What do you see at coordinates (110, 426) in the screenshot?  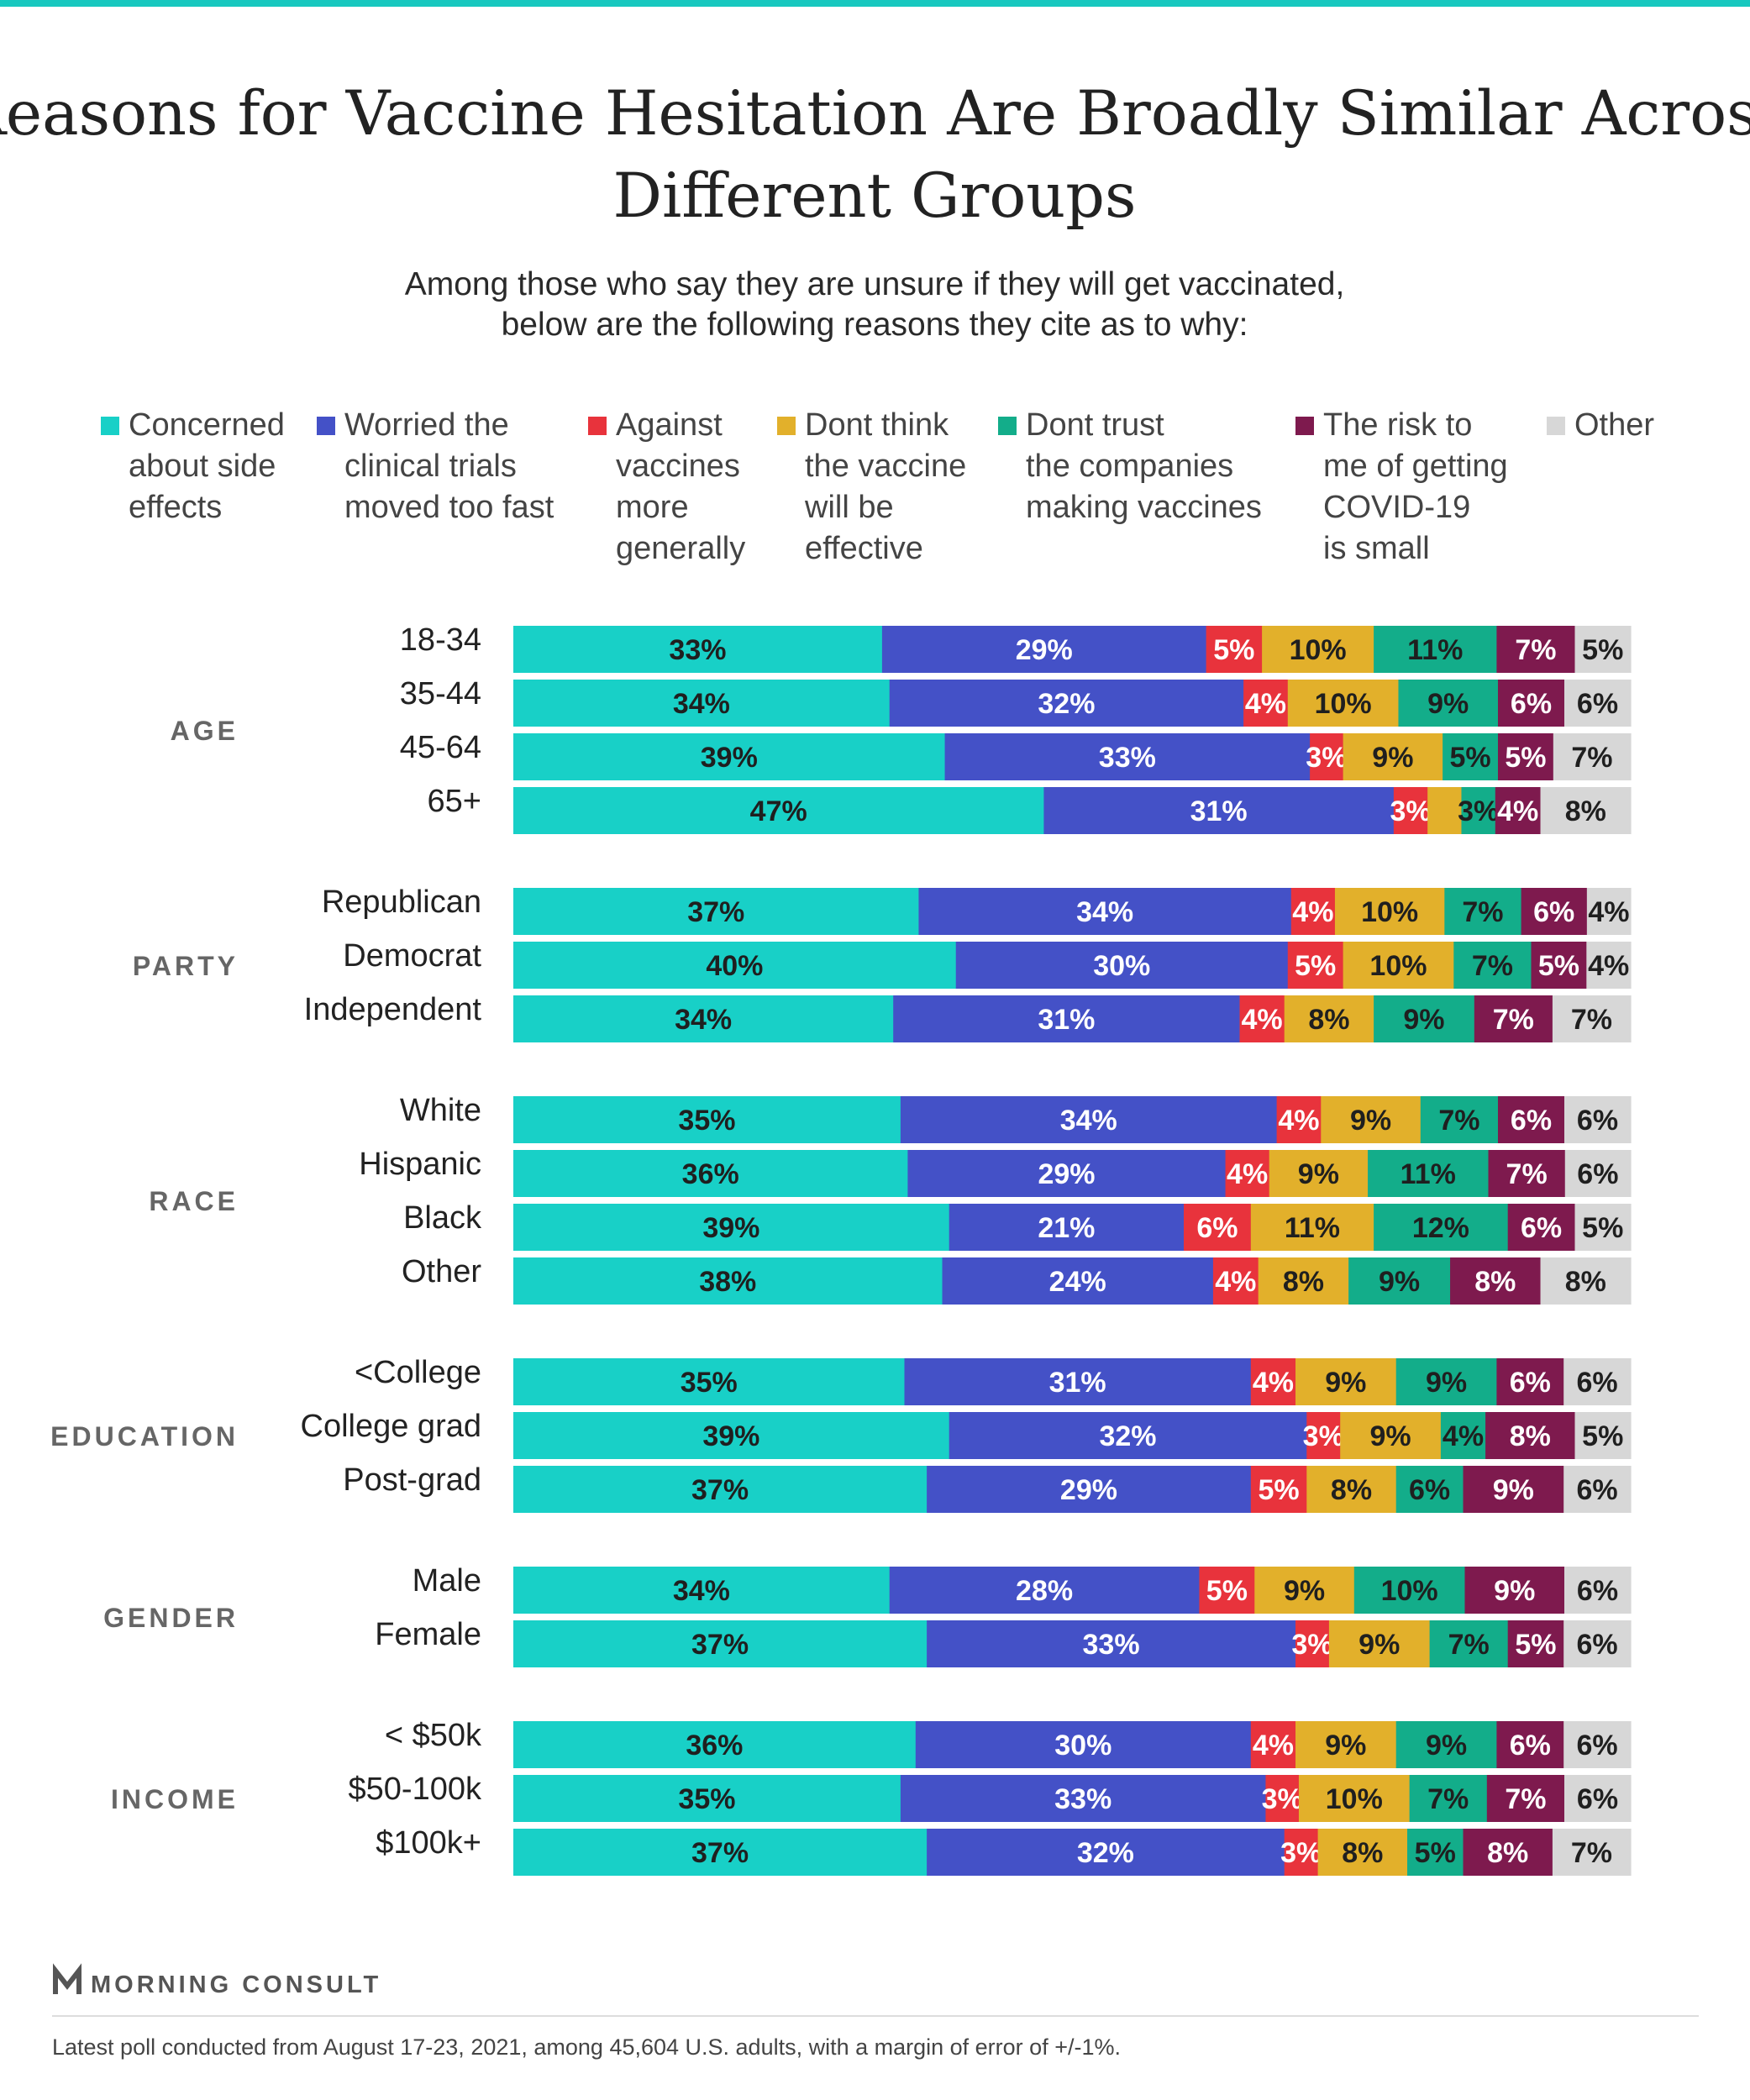 I see `legend-swatch-concerned` at bounding box center [110, 426].